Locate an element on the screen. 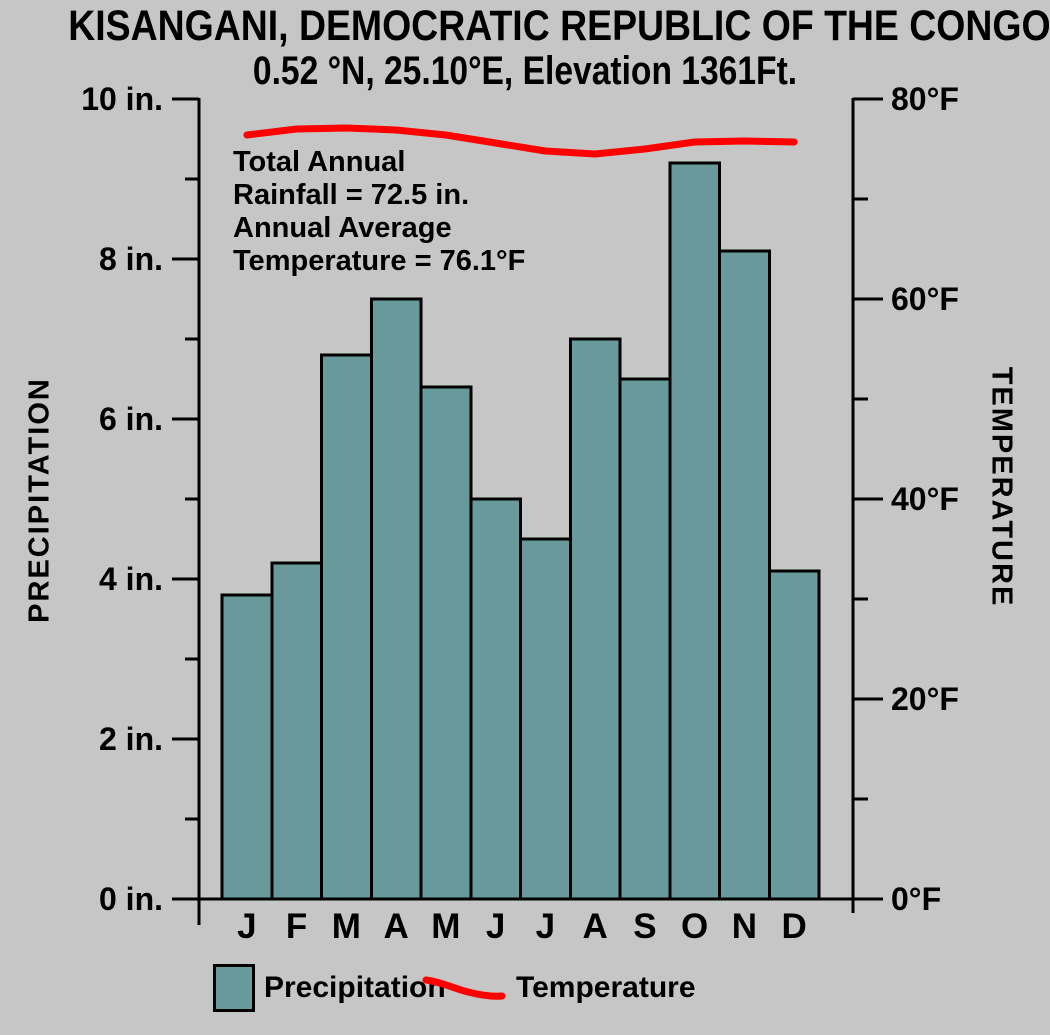 This screenshot has width=1050, height=1035. month-label-12: D is located at coordinates (793, 926).